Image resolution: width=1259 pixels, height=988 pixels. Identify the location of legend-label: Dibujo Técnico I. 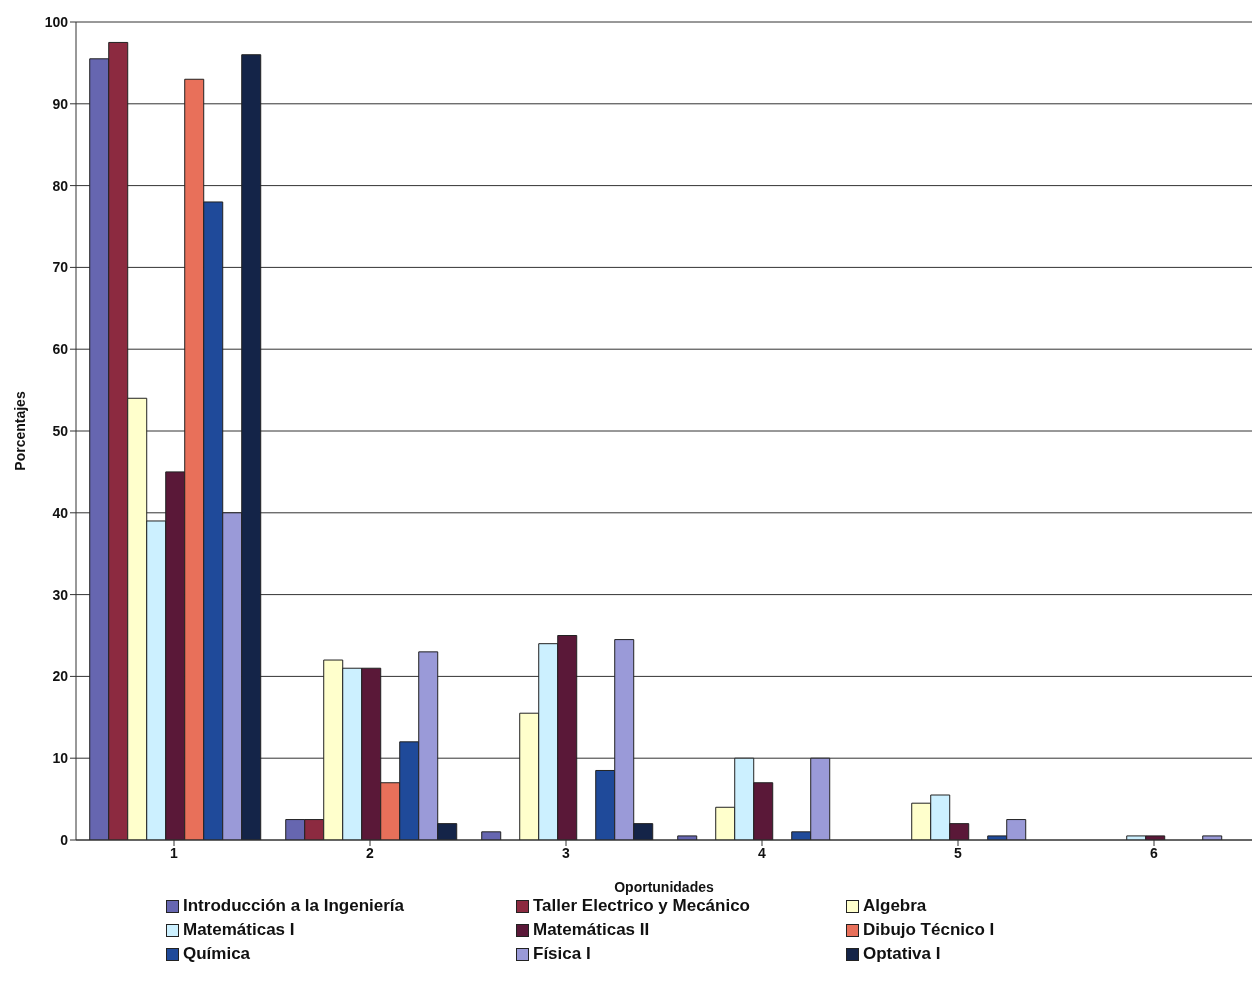
(929, 930).